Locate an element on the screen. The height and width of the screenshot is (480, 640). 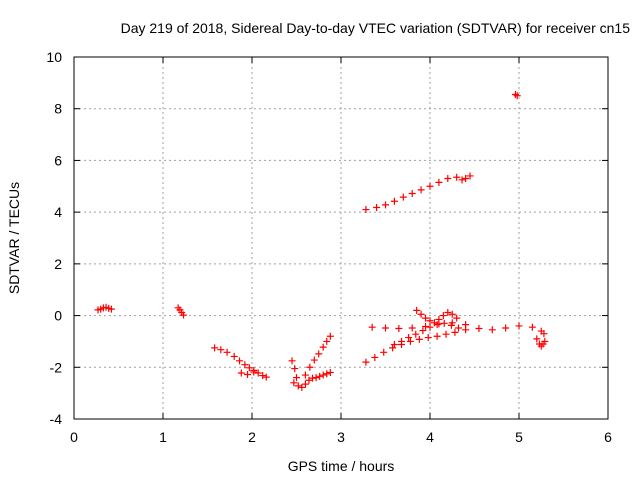
x-tick-label: 1 is located at coordinates (163, 437).